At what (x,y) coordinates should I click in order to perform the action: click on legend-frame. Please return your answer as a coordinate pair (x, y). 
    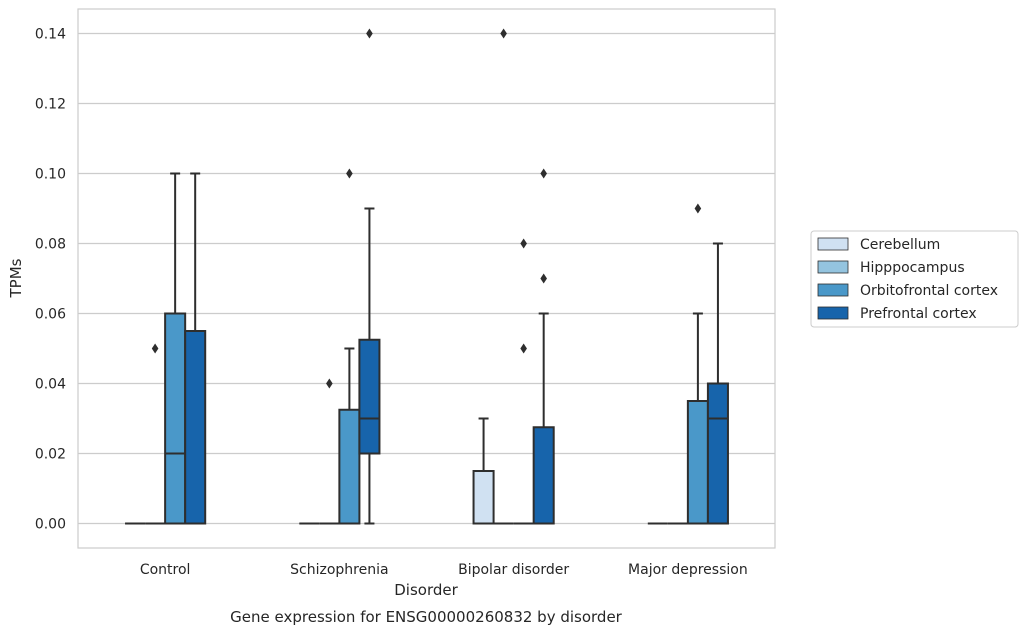
    Looking at the image, I should click on (914, 279).